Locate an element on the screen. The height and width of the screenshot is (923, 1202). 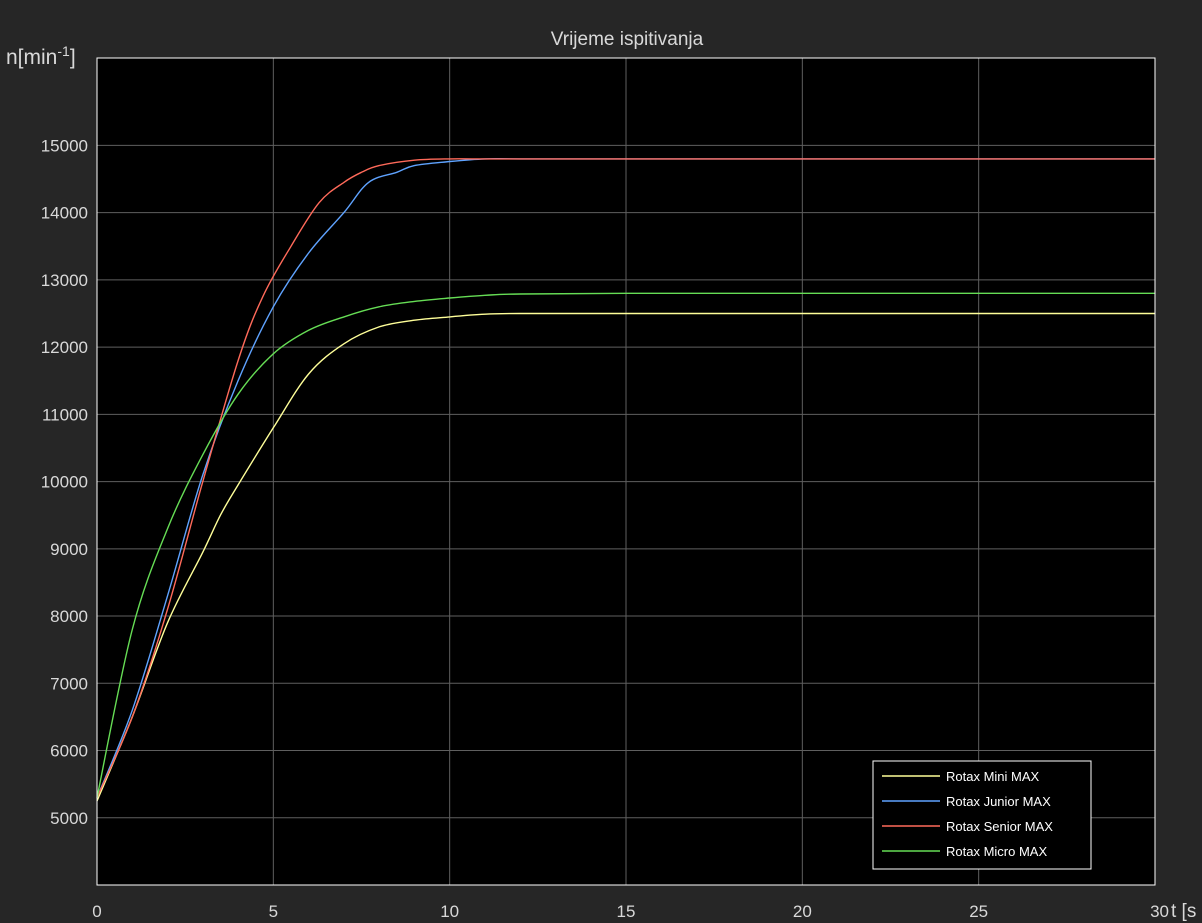
x-tick-label: 30 is located at coordinates (1159, 911).